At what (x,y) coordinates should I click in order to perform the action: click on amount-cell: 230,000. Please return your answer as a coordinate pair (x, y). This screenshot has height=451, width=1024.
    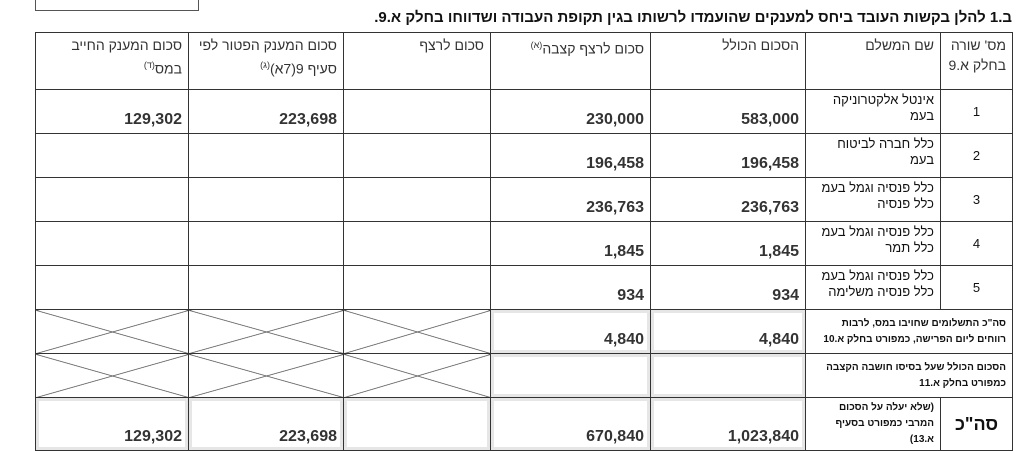
    Looking at the image, I should click on (570, 111).